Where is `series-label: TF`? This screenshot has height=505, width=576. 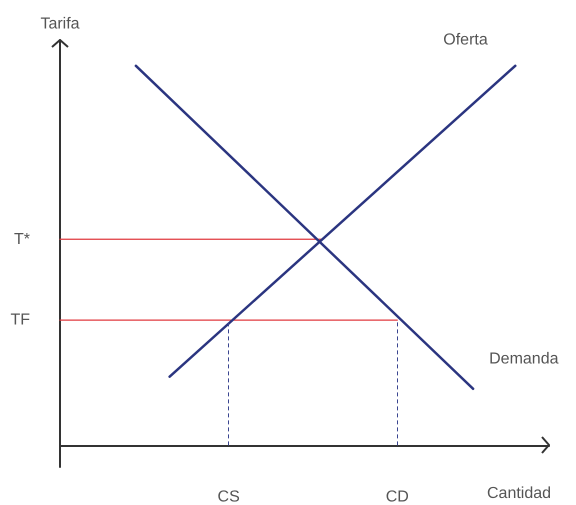
series-label: TF is located at coordinates (20, 320).